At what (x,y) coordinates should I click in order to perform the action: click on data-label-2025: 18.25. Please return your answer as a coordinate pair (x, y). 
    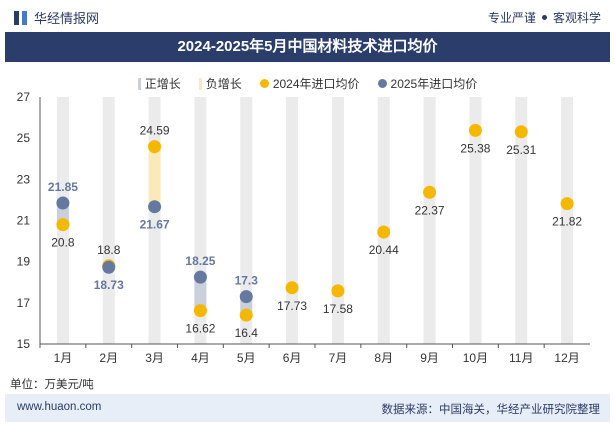
    Looking at the image, I should click on (200, 261).